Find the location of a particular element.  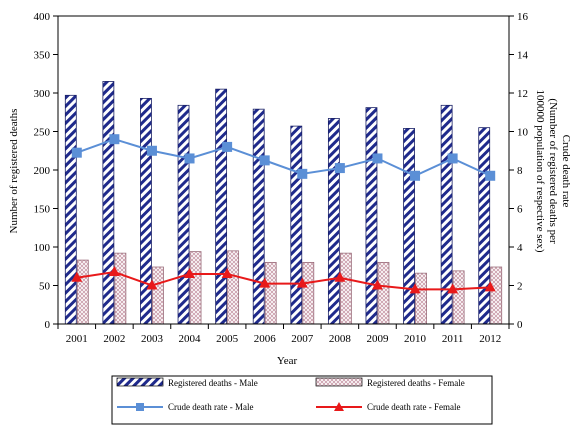

y-tick-label: 400 is located at coordinates (42, 17).